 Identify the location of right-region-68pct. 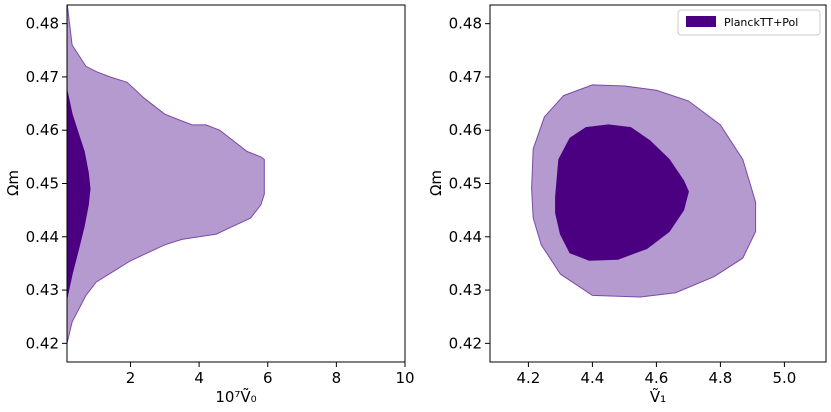
(622, 192).